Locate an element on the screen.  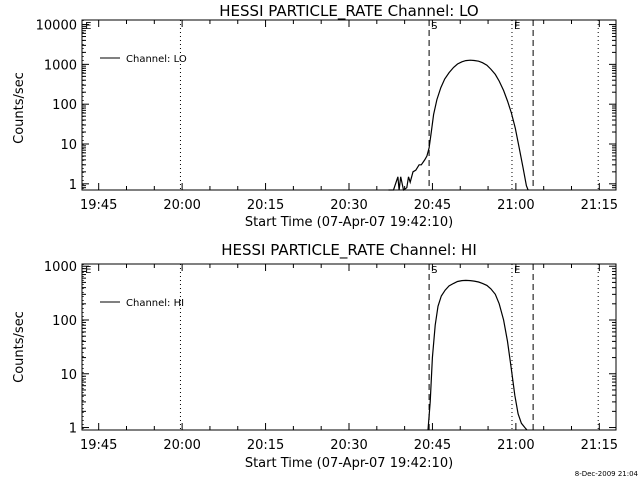
x-tick-label-lo-5: 21:00 is located at coordinates (515, 205).